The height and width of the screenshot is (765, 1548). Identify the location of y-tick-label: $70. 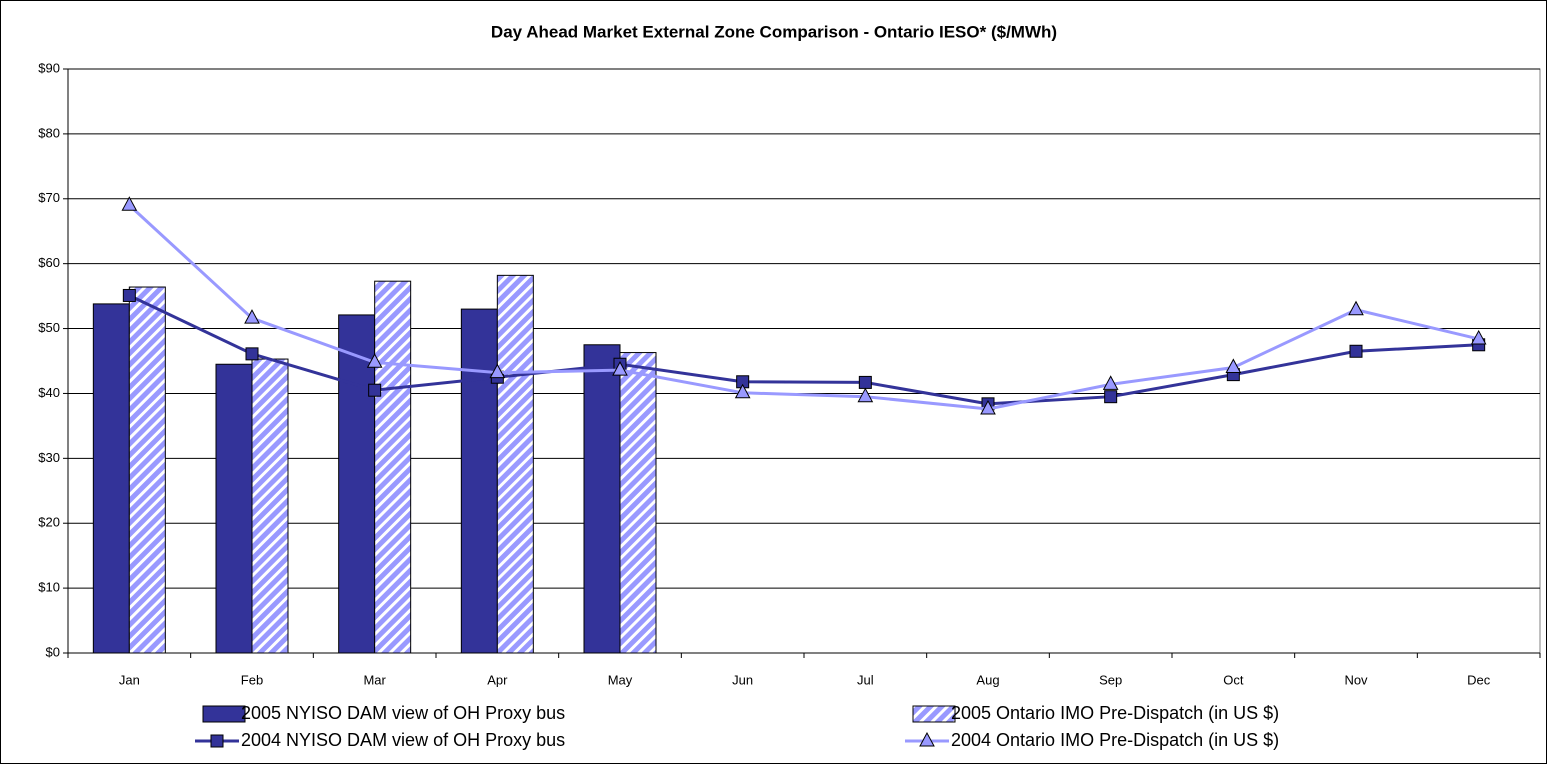
(49, 197).